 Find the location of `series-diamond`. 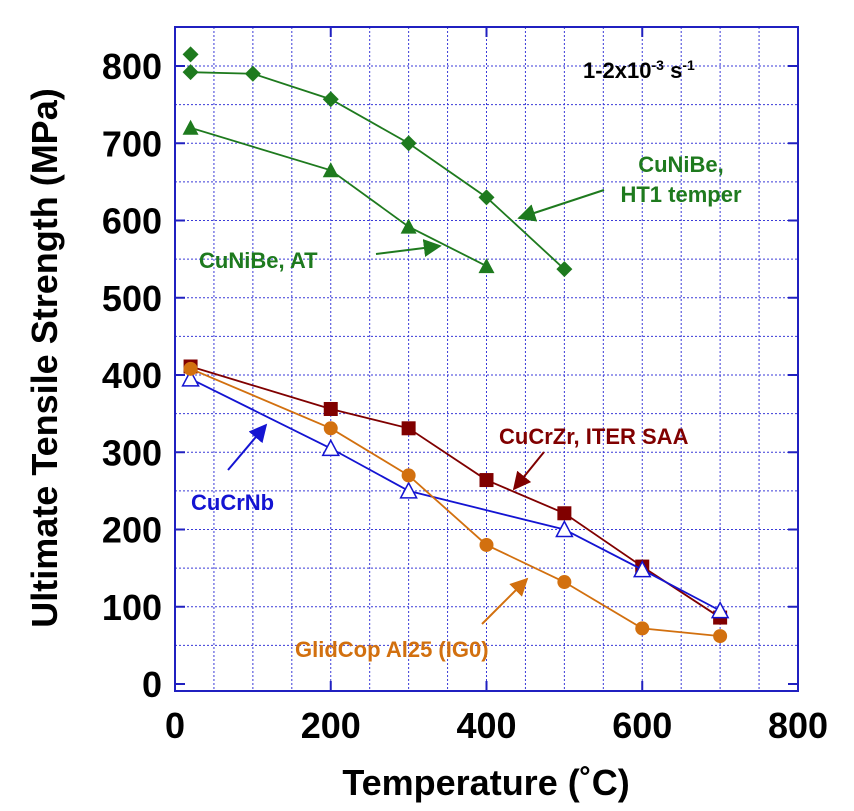

series-diamond is located at coordinates (377, 162).